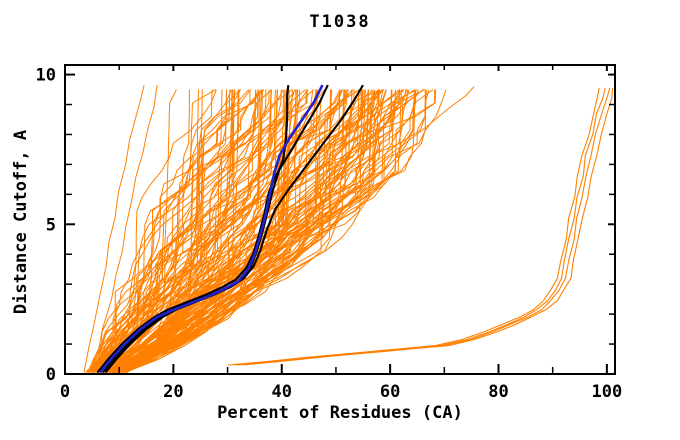 The image size is (680, 440). I want to click on x-tick-label: 60, so click(390, 392).